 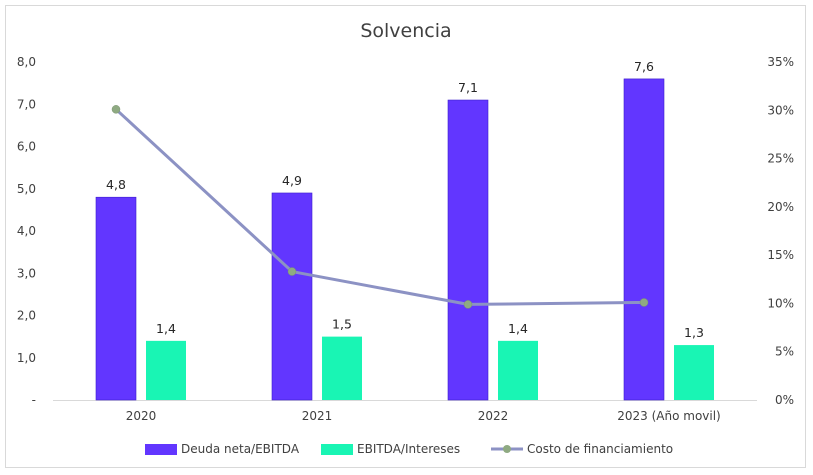 I want to click on right-tick-label: 30%, so click(x=780, y=110).